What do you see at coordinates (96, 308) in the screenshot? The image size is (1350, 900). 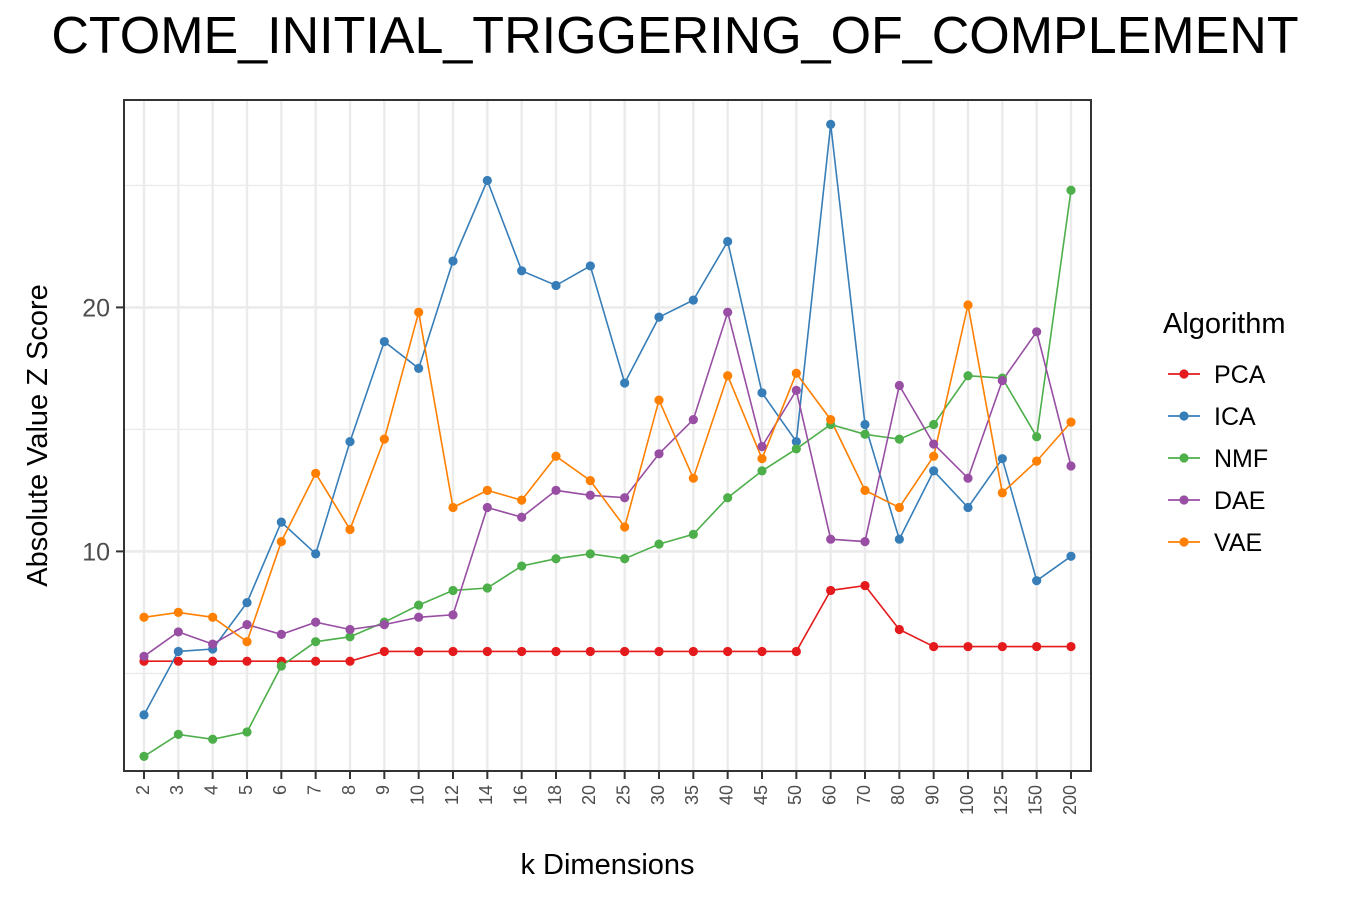 I see `y-tick-label: 20` at bounding box center [96, 308].